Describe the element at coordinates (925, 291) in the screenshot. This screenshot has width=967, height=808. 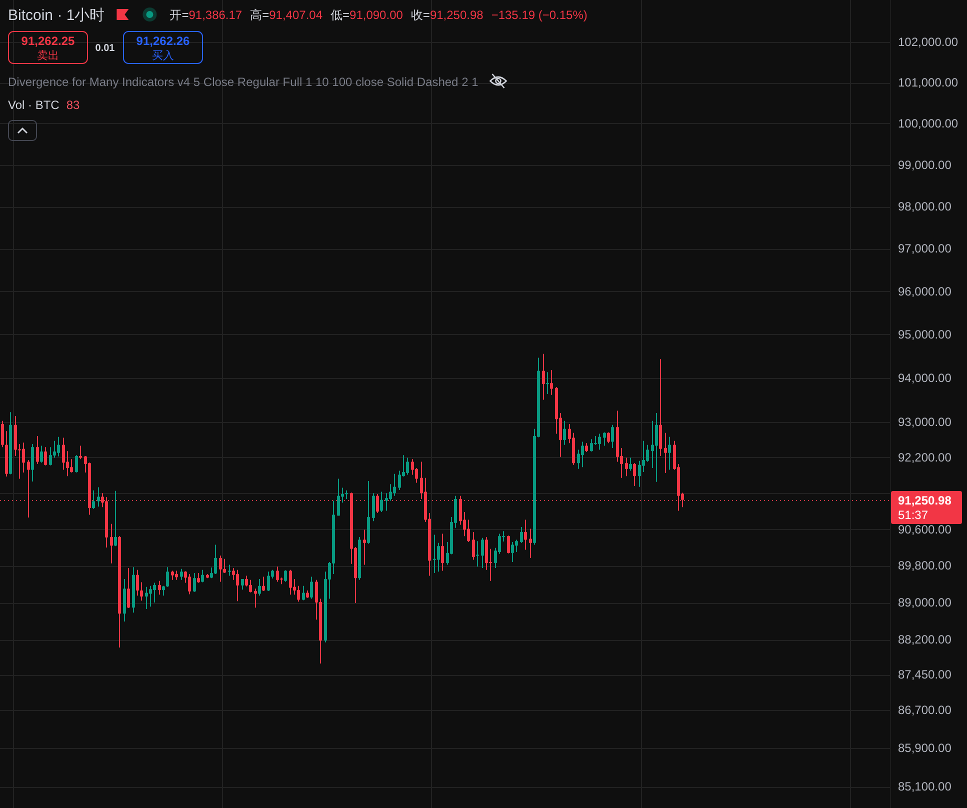
I see `y-tick-label: 96,000.00` at that location.